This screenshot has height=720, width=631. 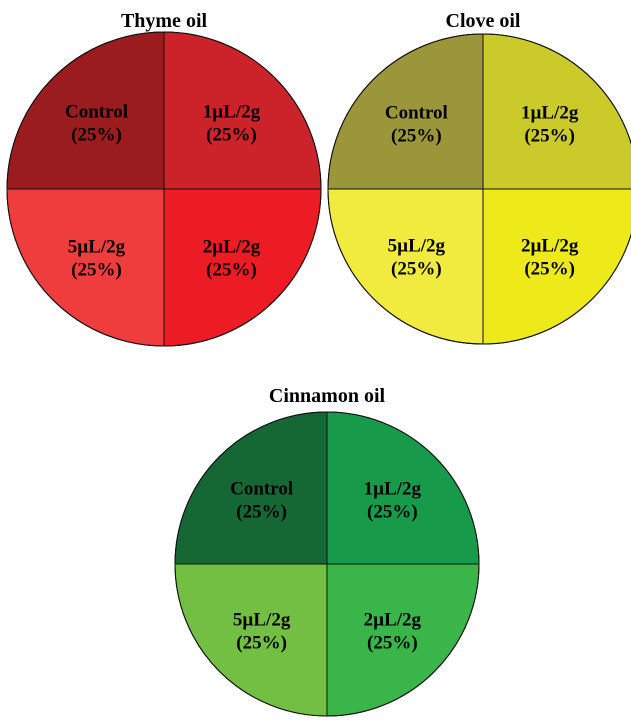 What do you see at coordinates (96, 134) in the screenshot?
I see `thyme-slice-percent-1: (25%)` at bounding box center [96, 134].